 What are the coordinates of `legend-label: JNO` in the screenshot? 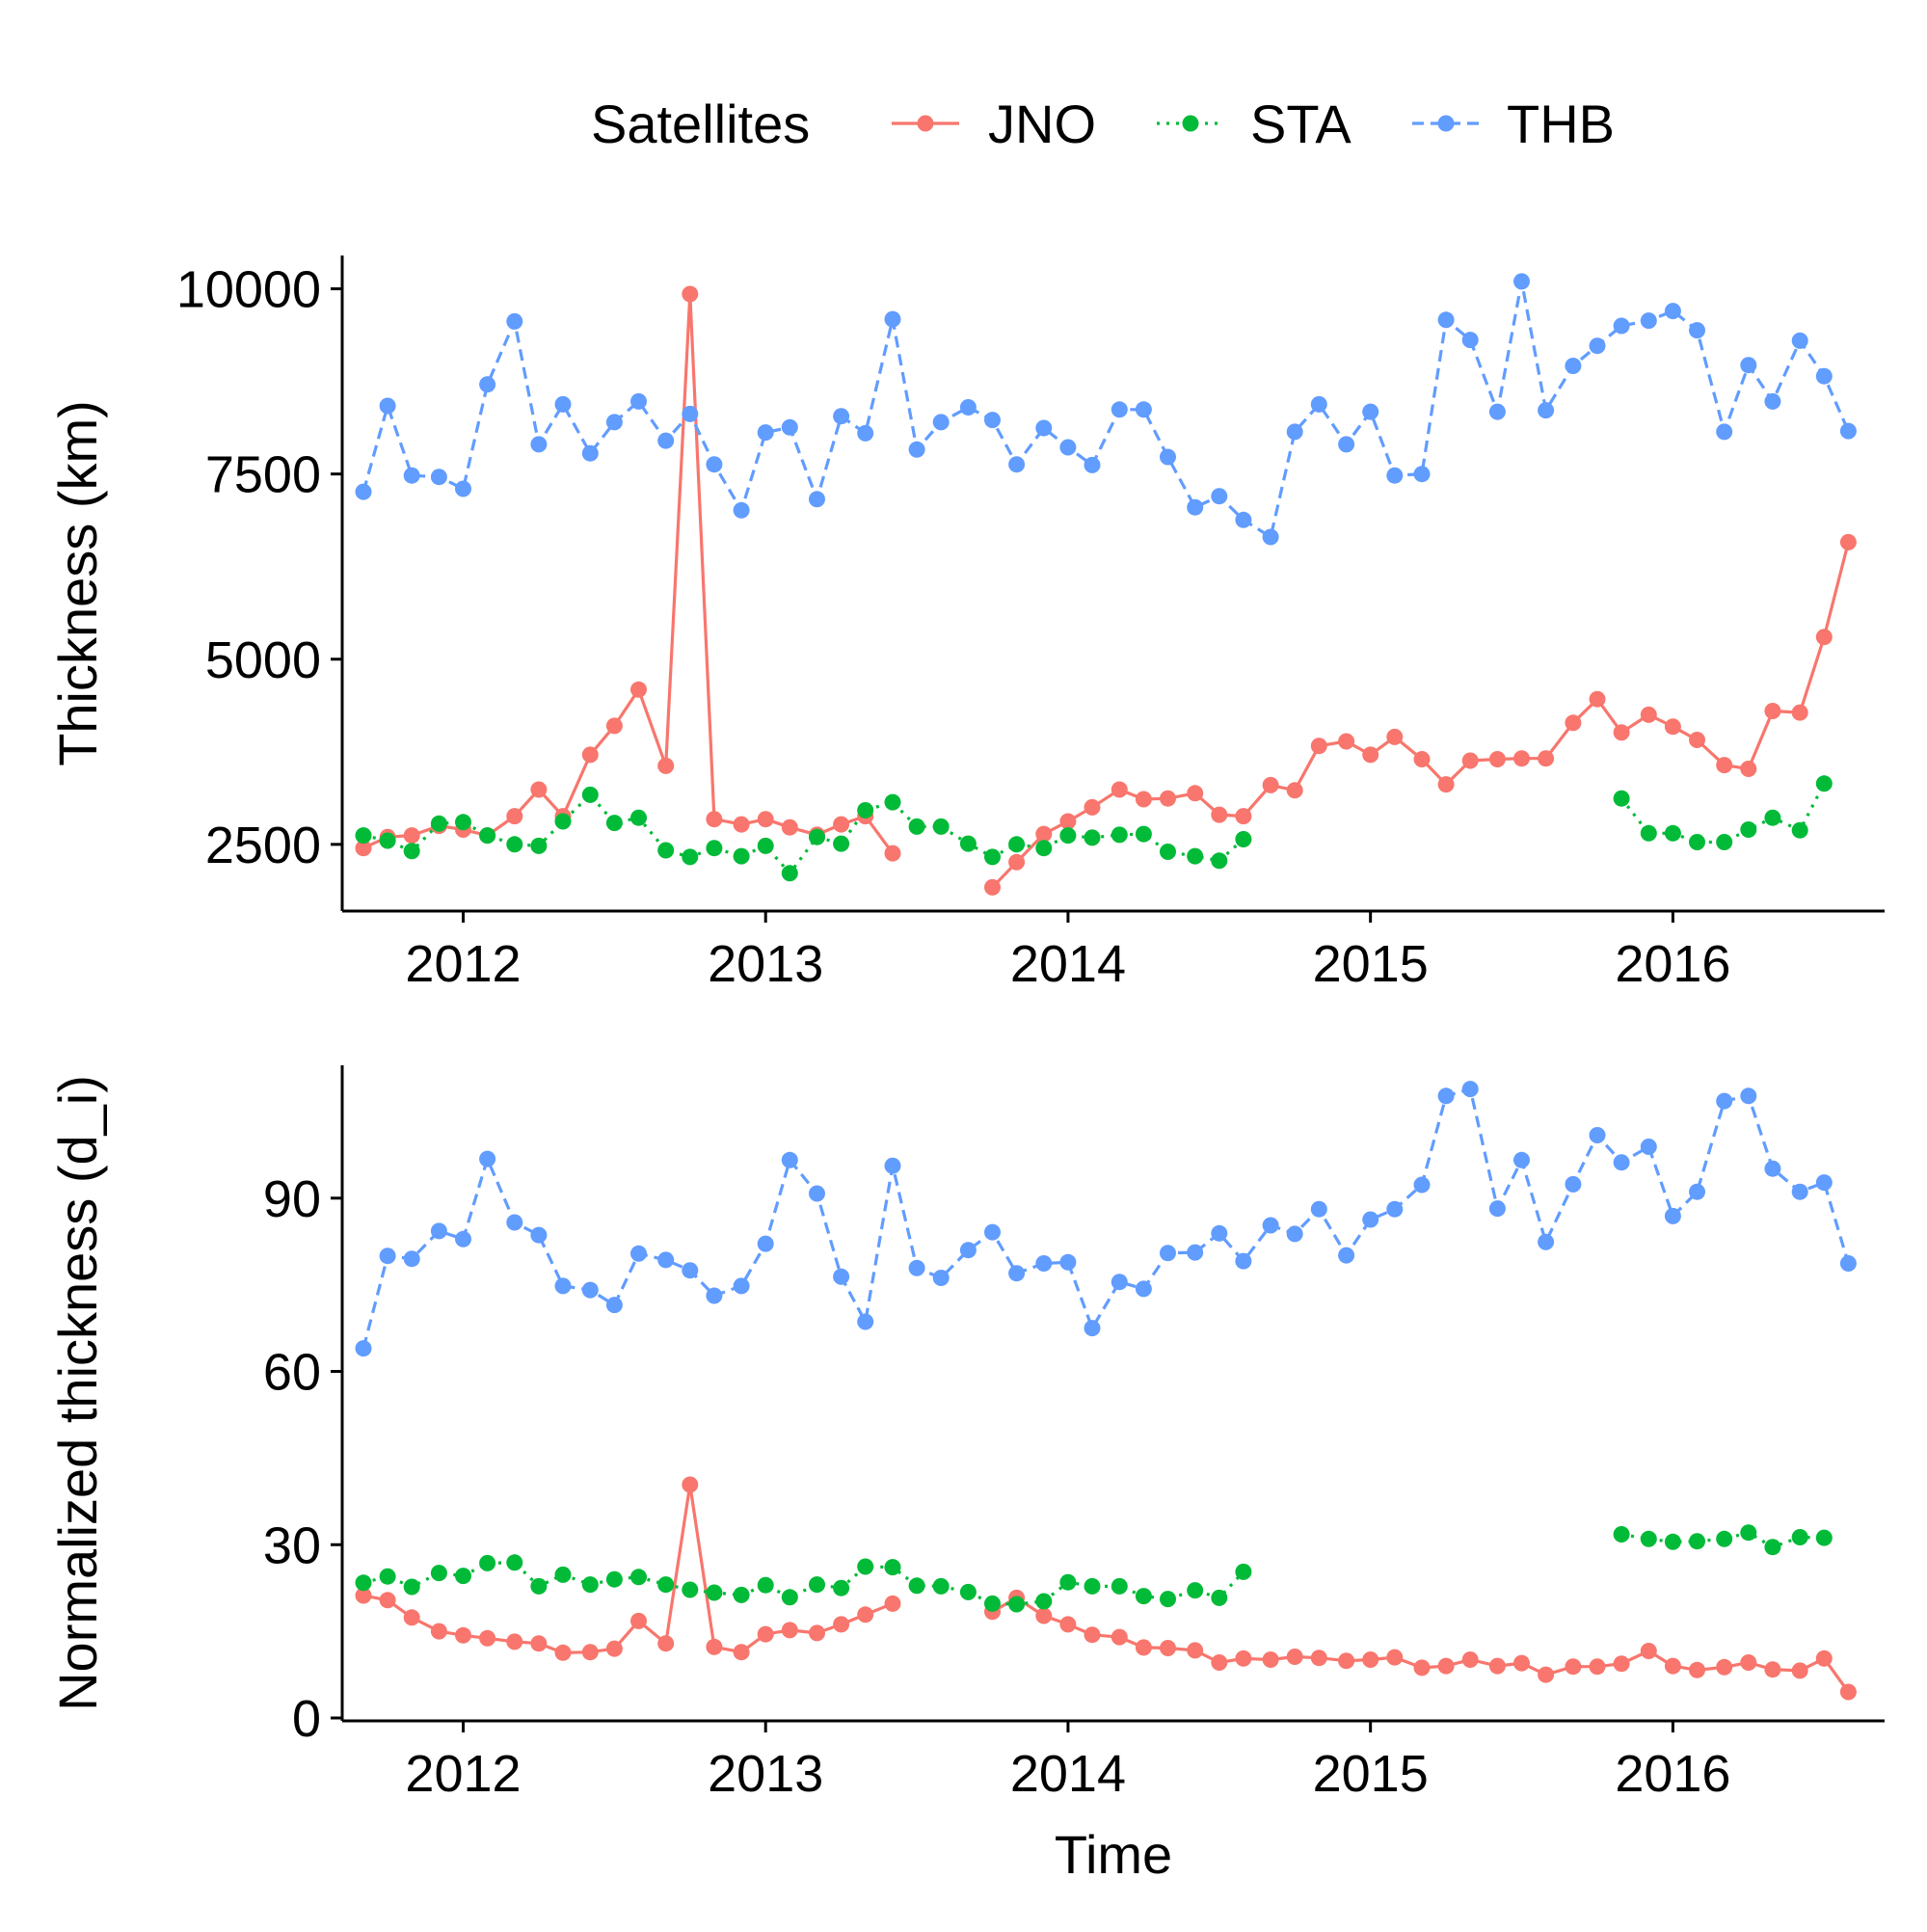 It's located at (1042, 124).